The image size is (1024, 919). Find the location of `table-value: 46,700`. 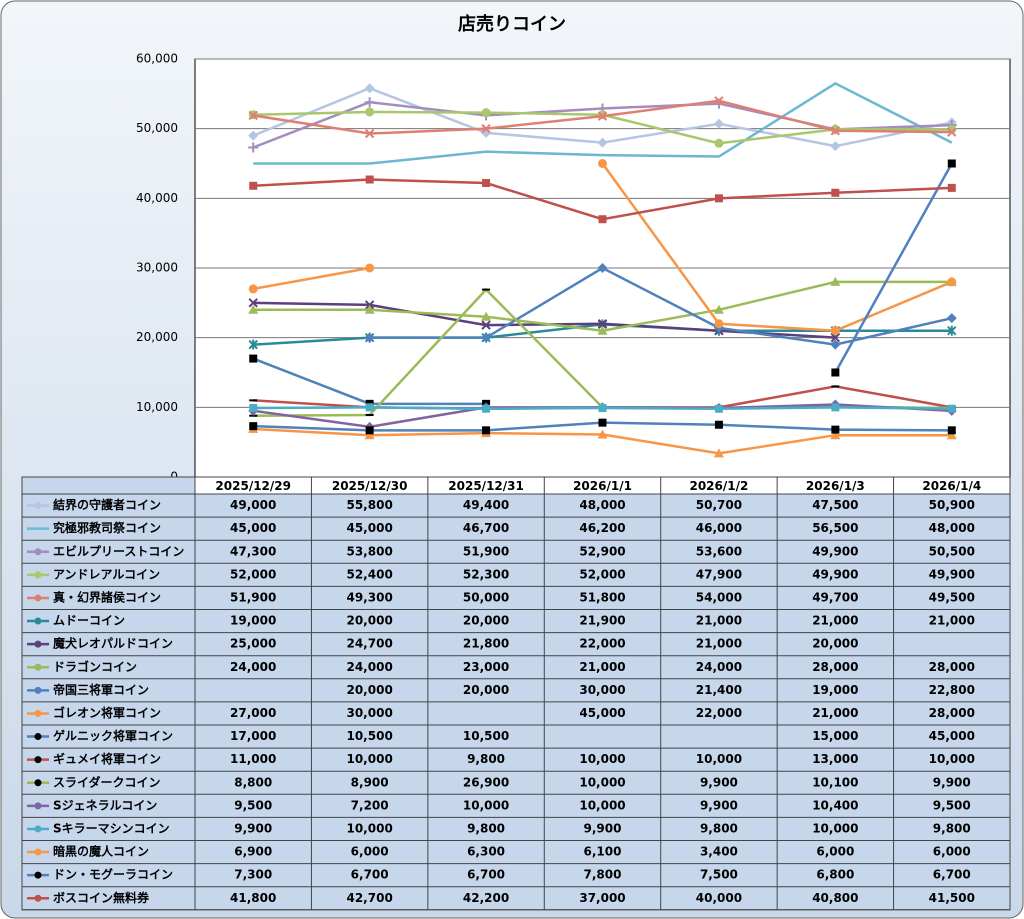

table-value: 46,700 is located at coordinates (486, 528).